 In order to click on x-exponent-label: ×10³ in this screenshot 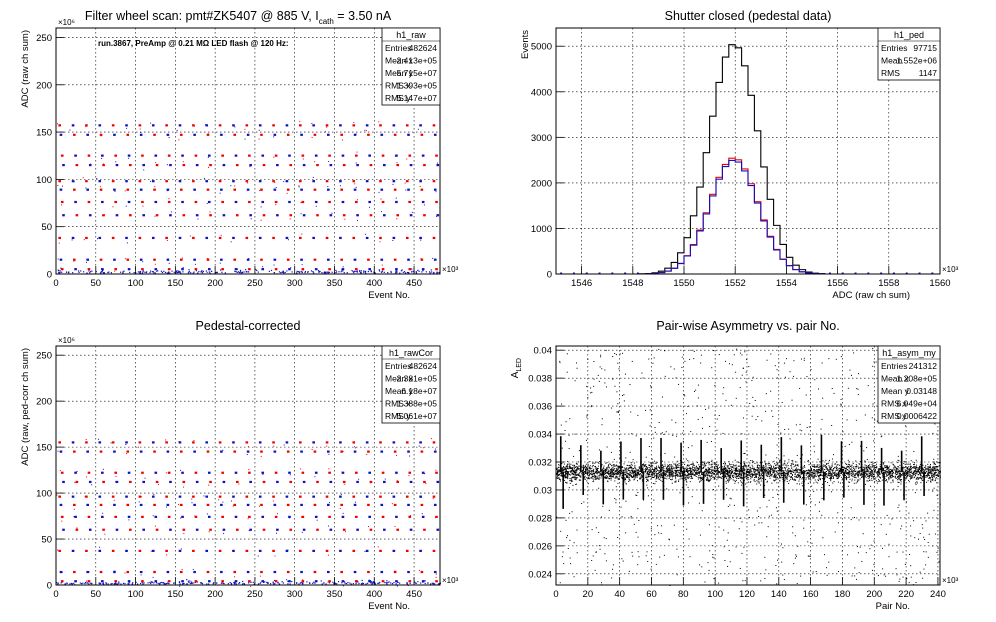, I will do `click(450, 580)`.